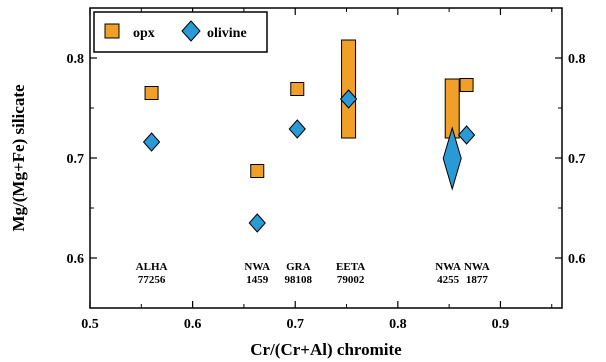 Image resolution: width=606 pixels, height=362 pixels. What do you see at coordinates (193, 324) in the screenshot?
I see `x-tick-label: 0.6` at bounding box center [193, 324].